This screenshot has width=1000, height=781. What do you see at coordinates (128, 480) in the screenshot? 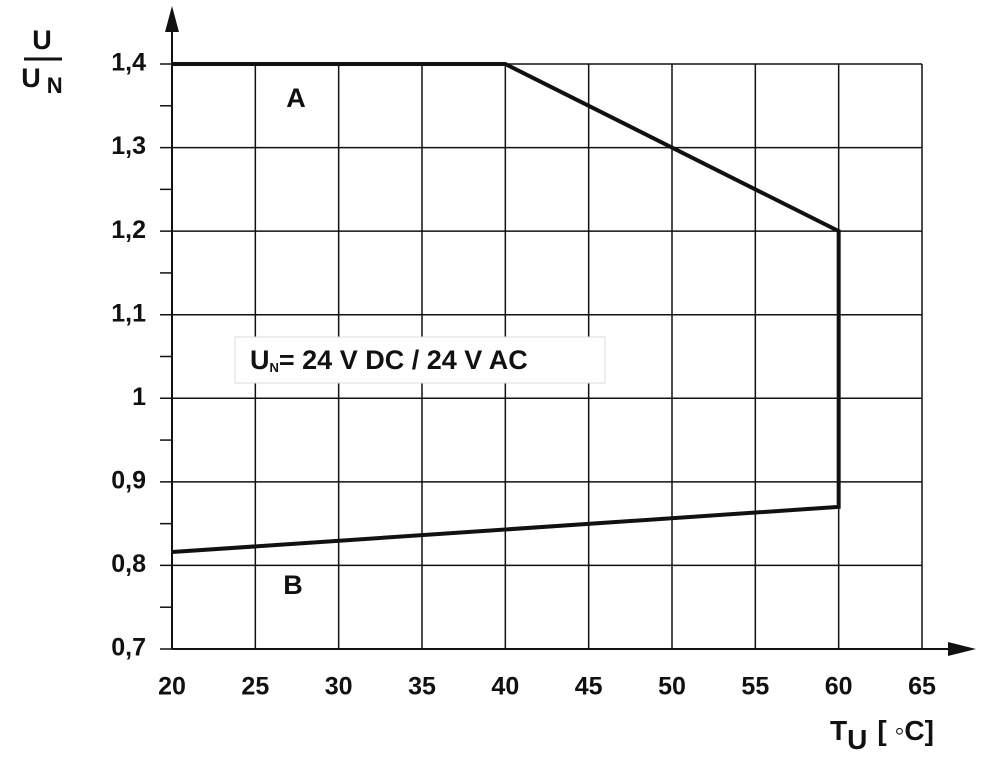
I see `y-tick-label: 0,9` at bounding box center [128, 480].